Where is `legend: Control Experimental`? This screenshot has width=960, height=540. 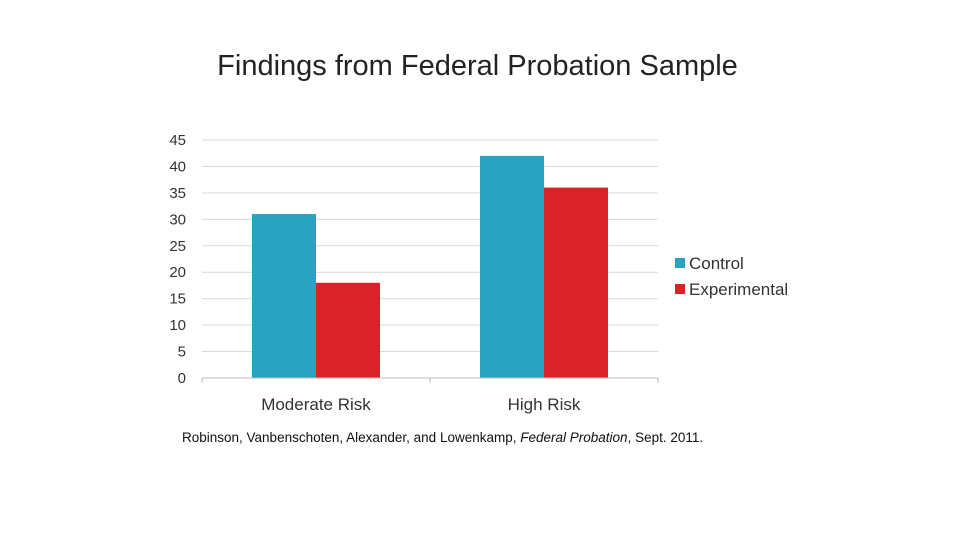 legend: Control Experimental is located at coordinates (731, 276).